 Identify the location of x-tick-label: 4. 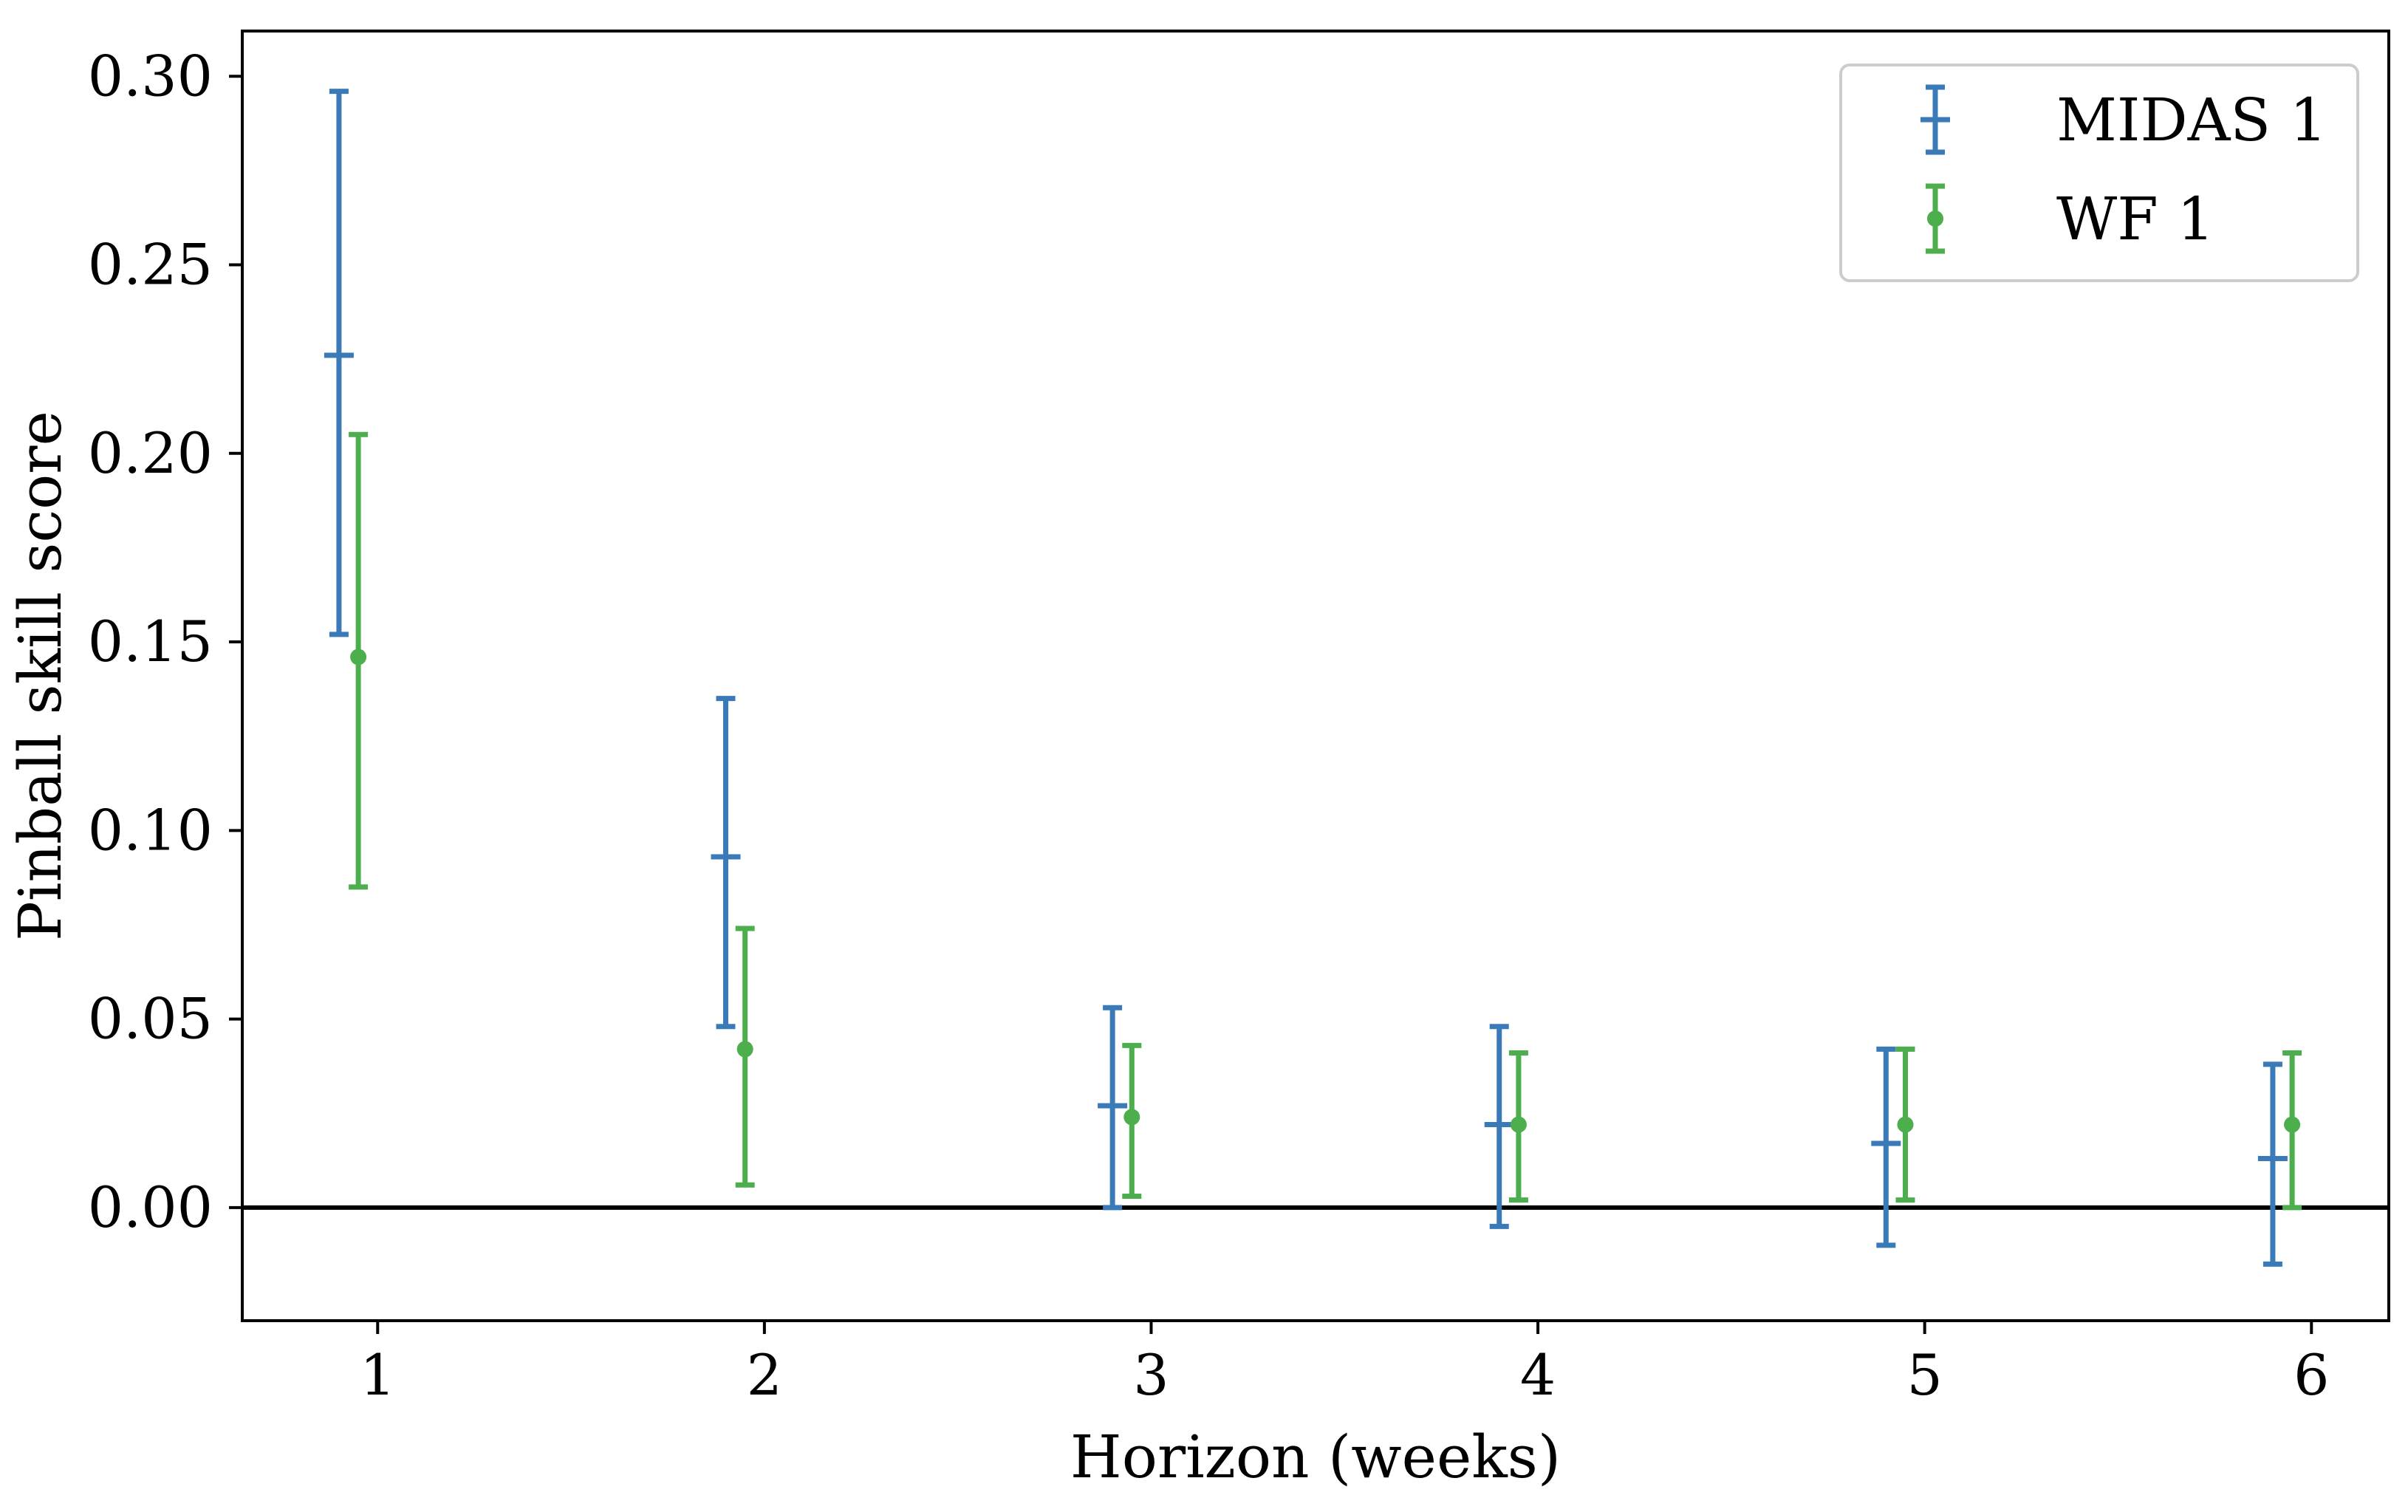
(1538, 1375).